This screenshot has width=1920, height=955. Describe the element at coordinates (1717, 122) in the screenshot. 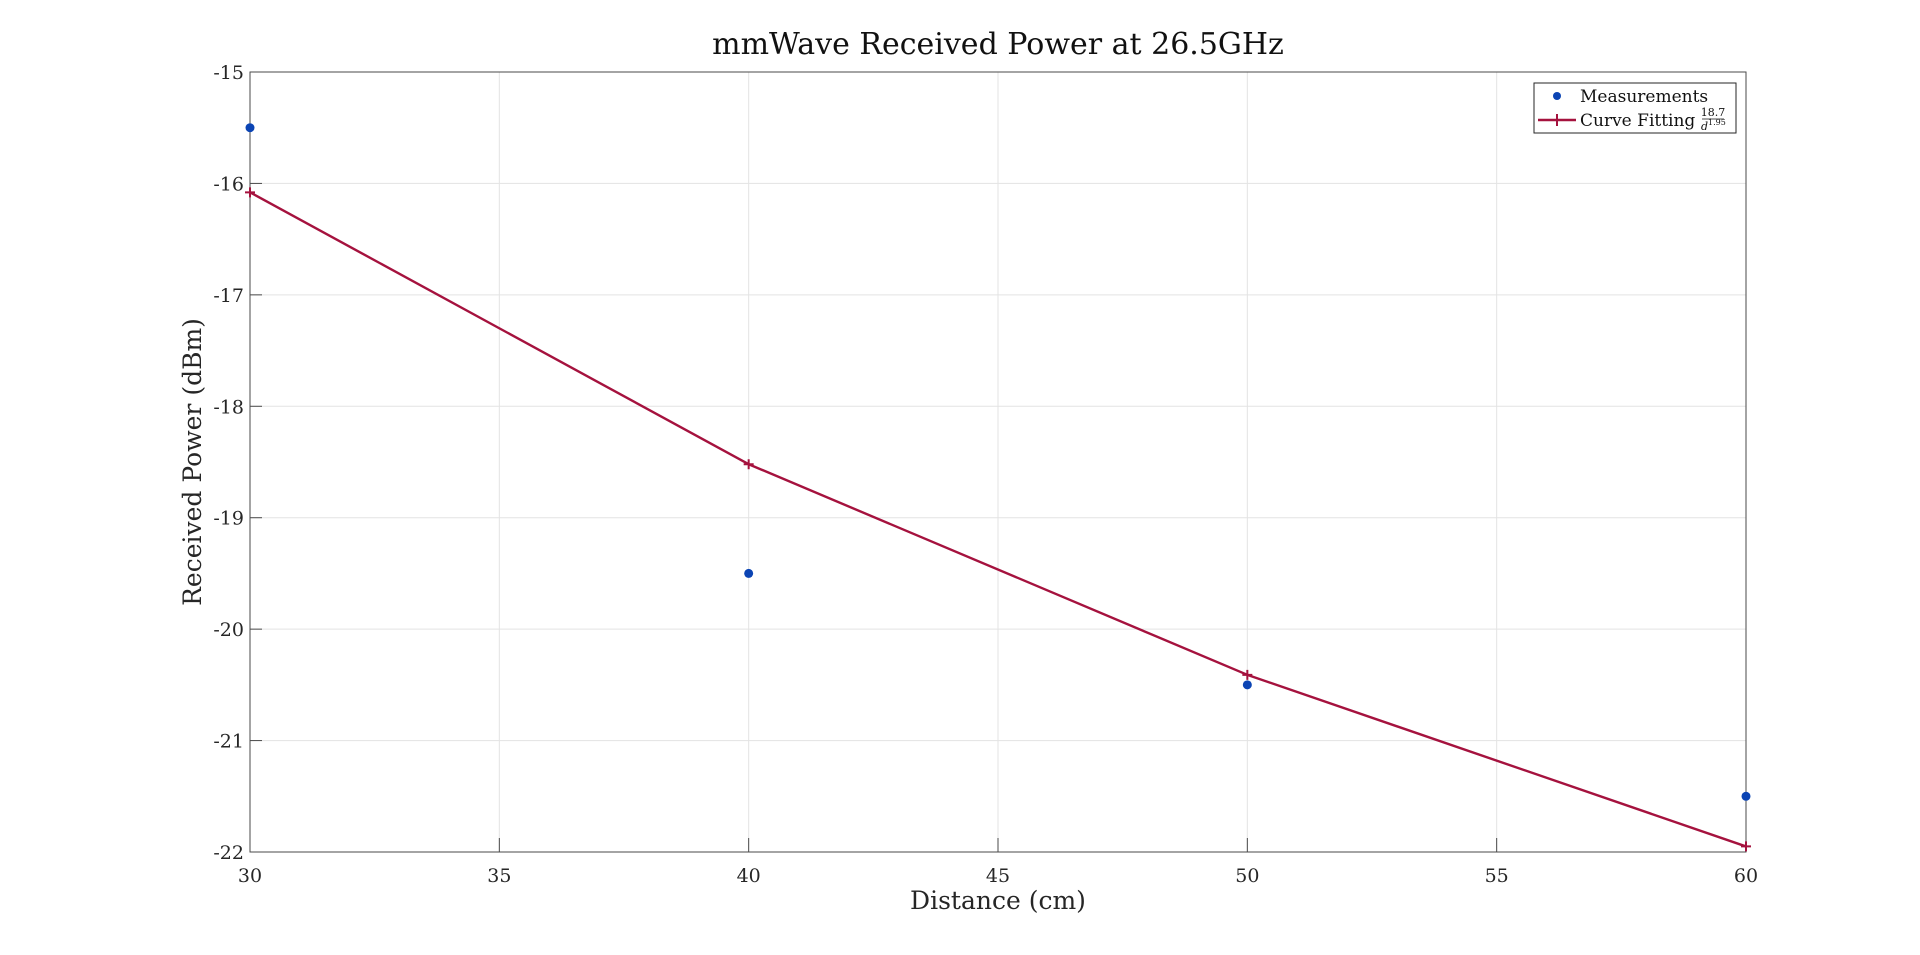

I see `formula-exponent: 1.95` at that location.